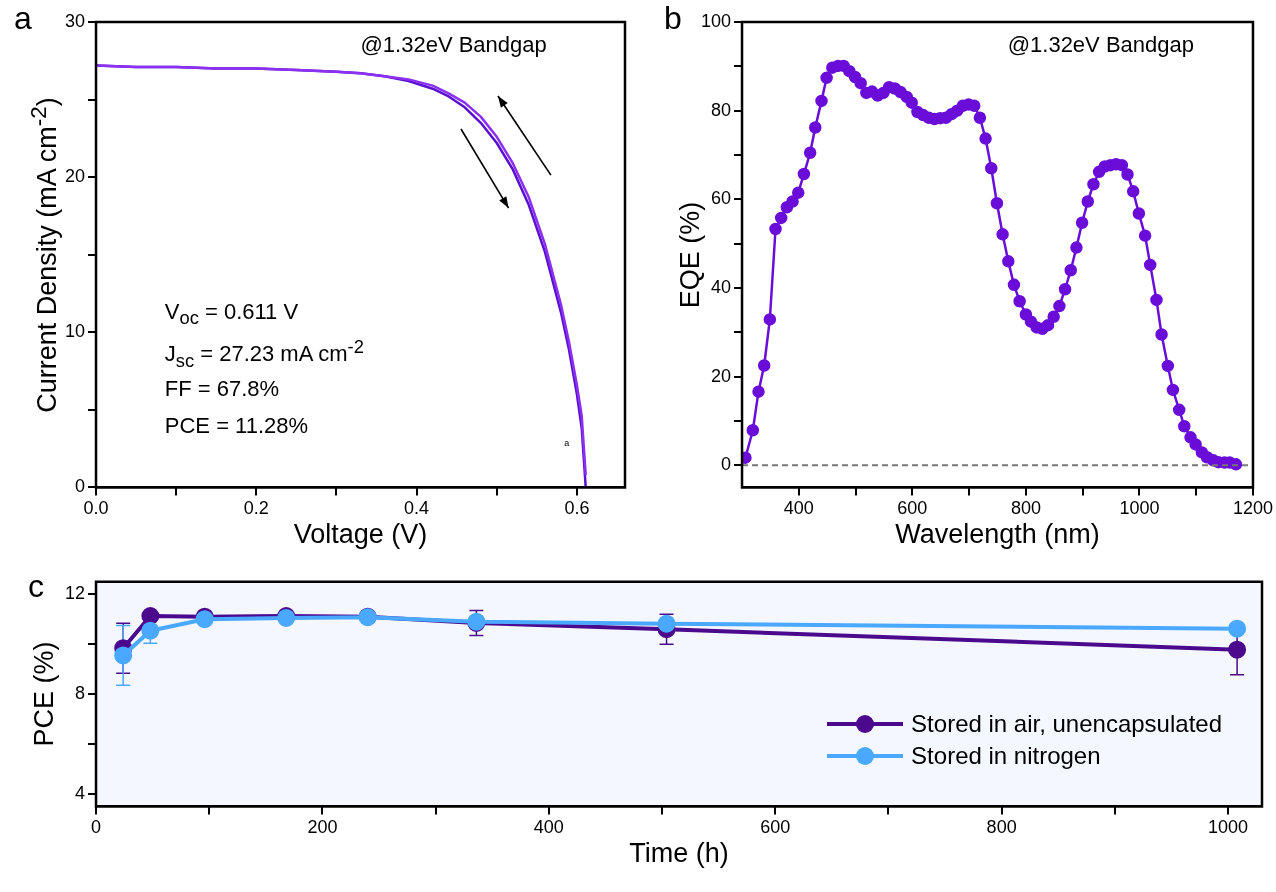  I want to click on y-tick-label: 60, so click(721, 198).